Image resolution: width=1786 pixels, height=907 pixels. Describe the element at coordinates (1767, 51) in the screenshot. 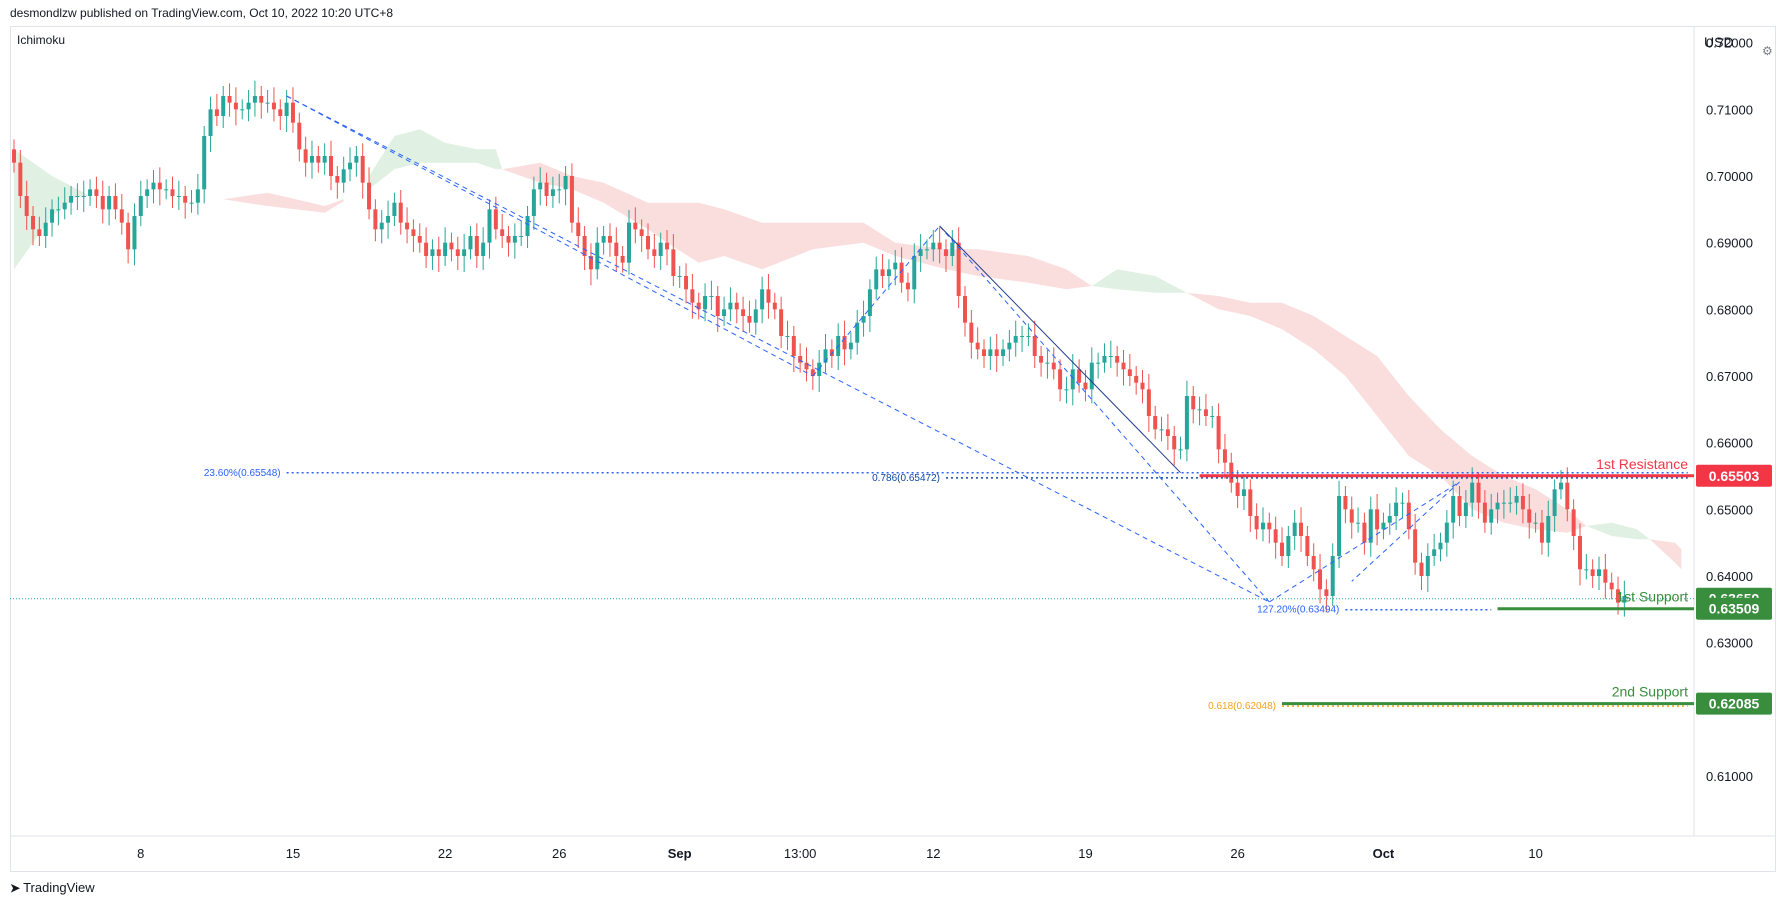

I see `gear-icon: ⚙` at that location.